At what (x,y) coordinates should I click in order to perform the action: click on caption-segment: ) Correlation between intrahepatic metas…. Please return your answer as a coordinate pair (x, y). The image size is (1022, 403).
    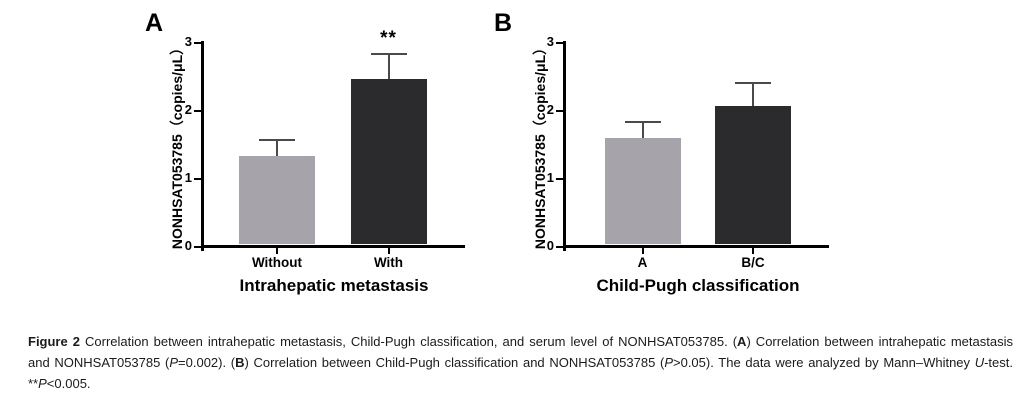
    Looking at the image, I should click on (520, 352).